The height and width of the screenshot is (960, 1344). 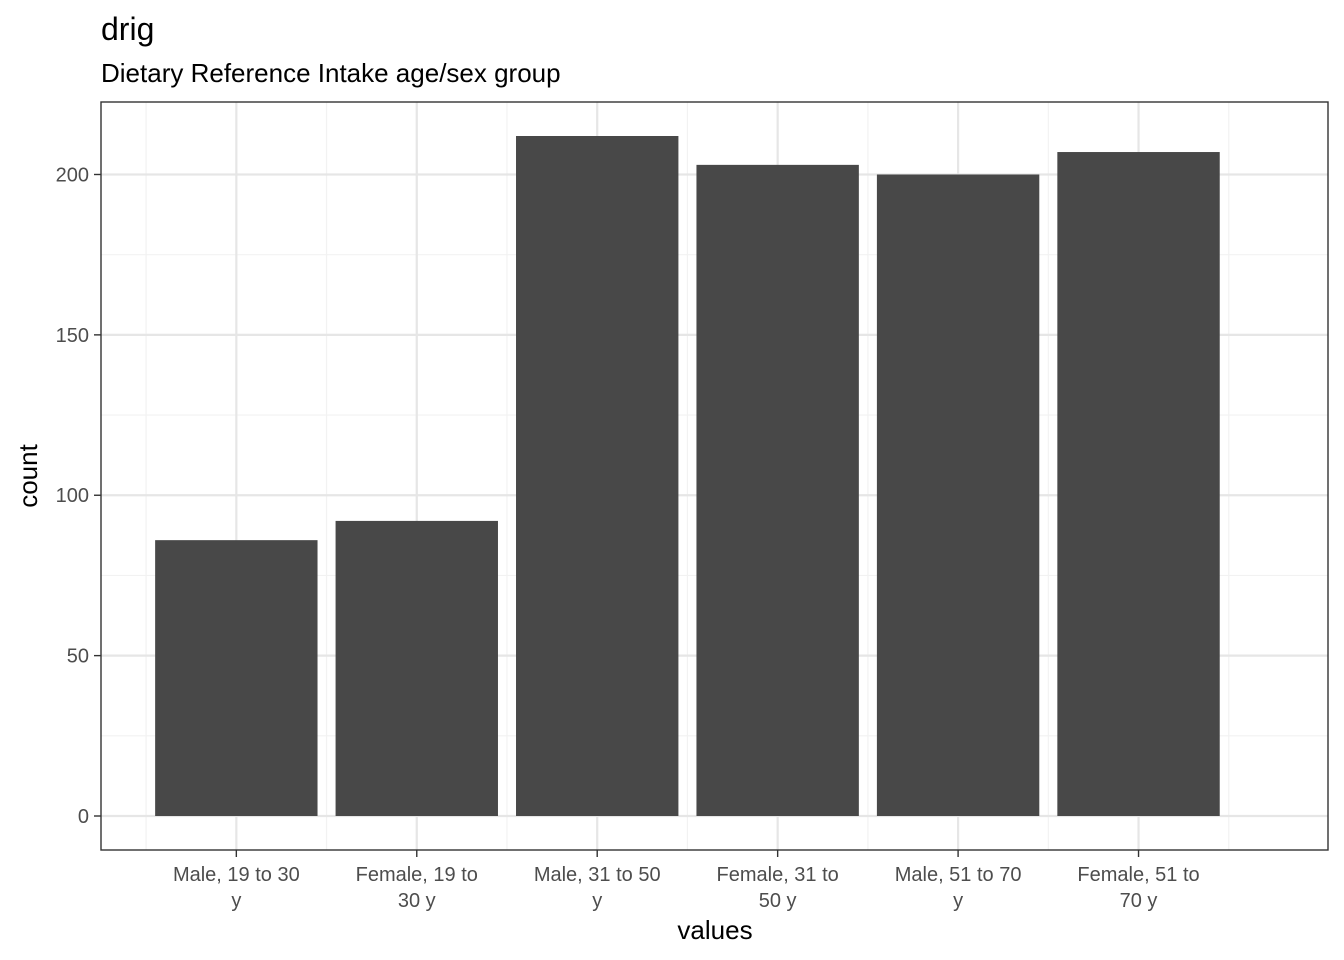 I want to click on x-tick-label: Female, 19 to, so click(x=417, y=875).